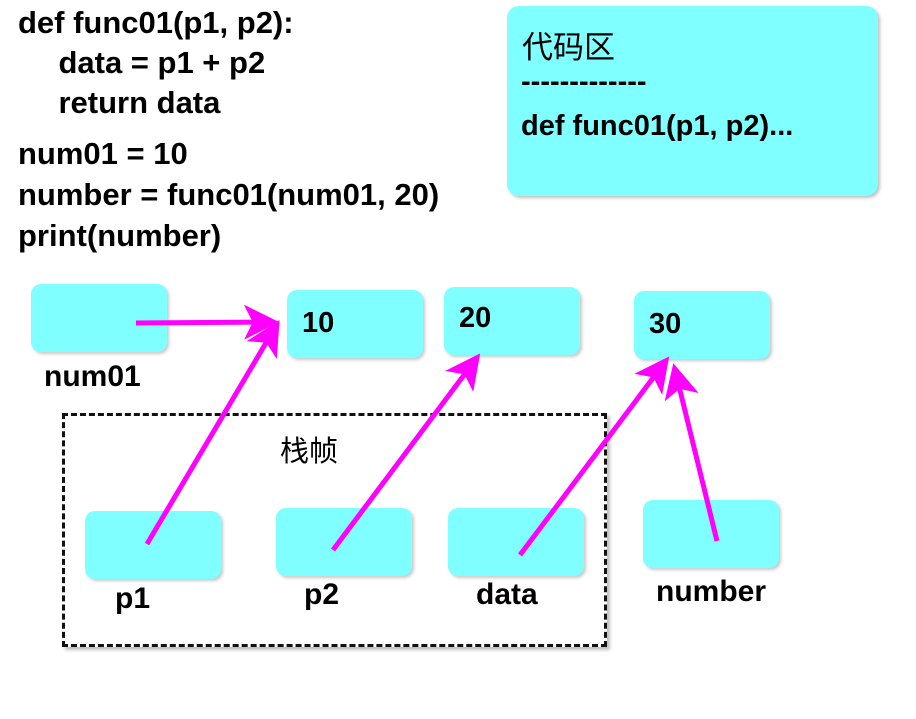 The width and height of the screenshot is (916, 719). I want to click on p1-box, so click(153, 545).